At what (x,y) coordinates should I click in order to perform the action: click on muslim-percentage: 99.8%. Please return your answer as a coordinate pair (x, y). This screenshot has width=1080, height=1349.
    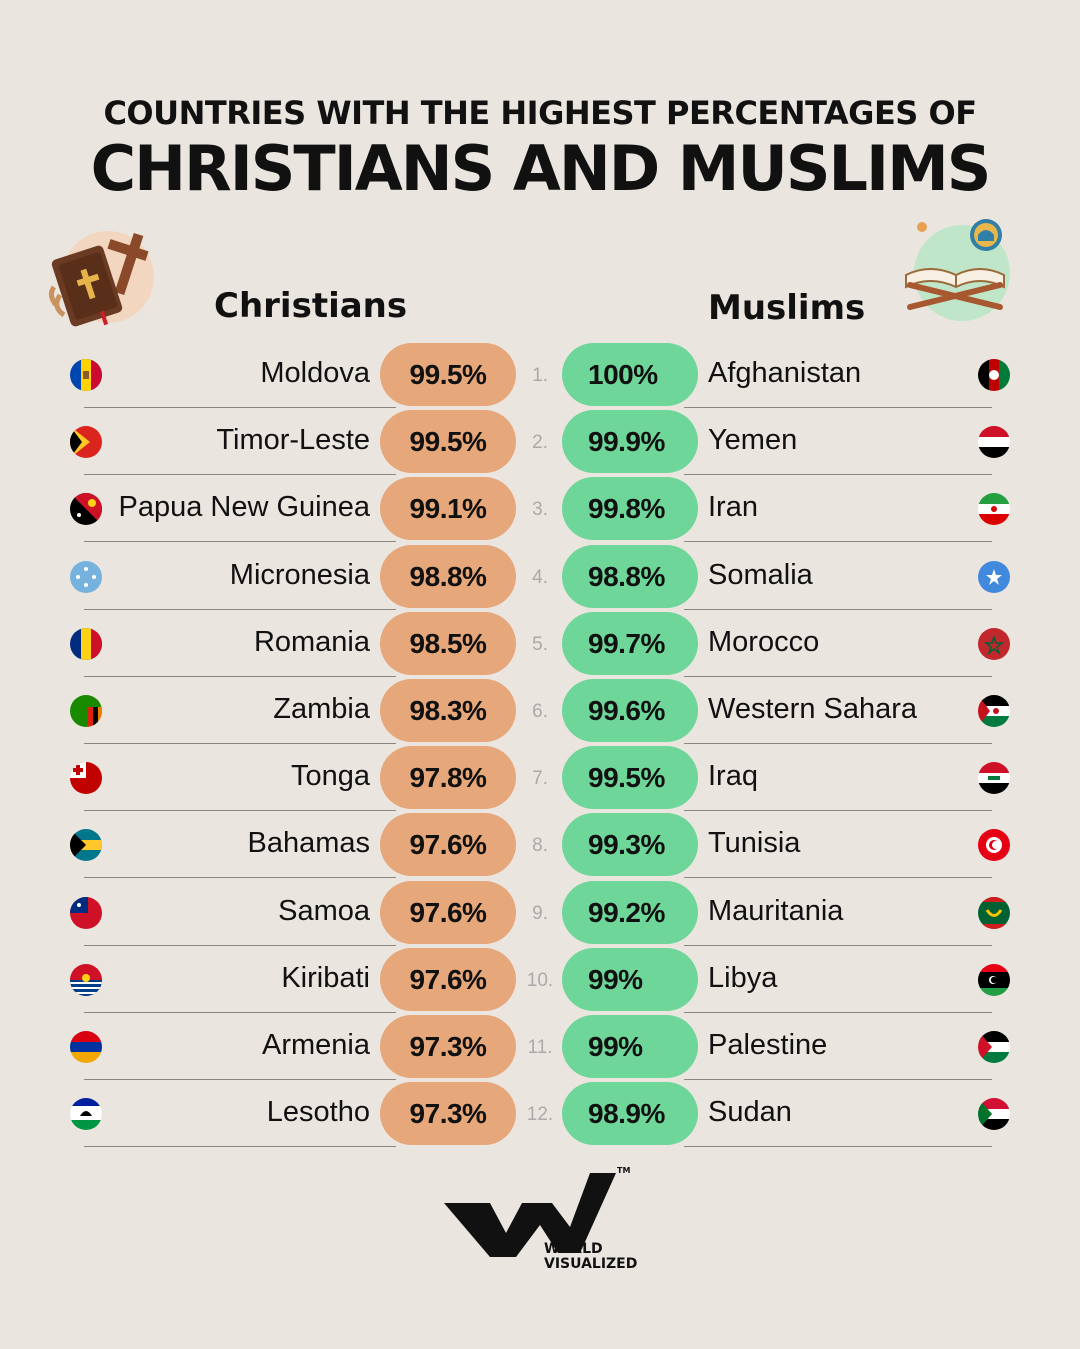
    Looking at the image, I should click on (630, 509).